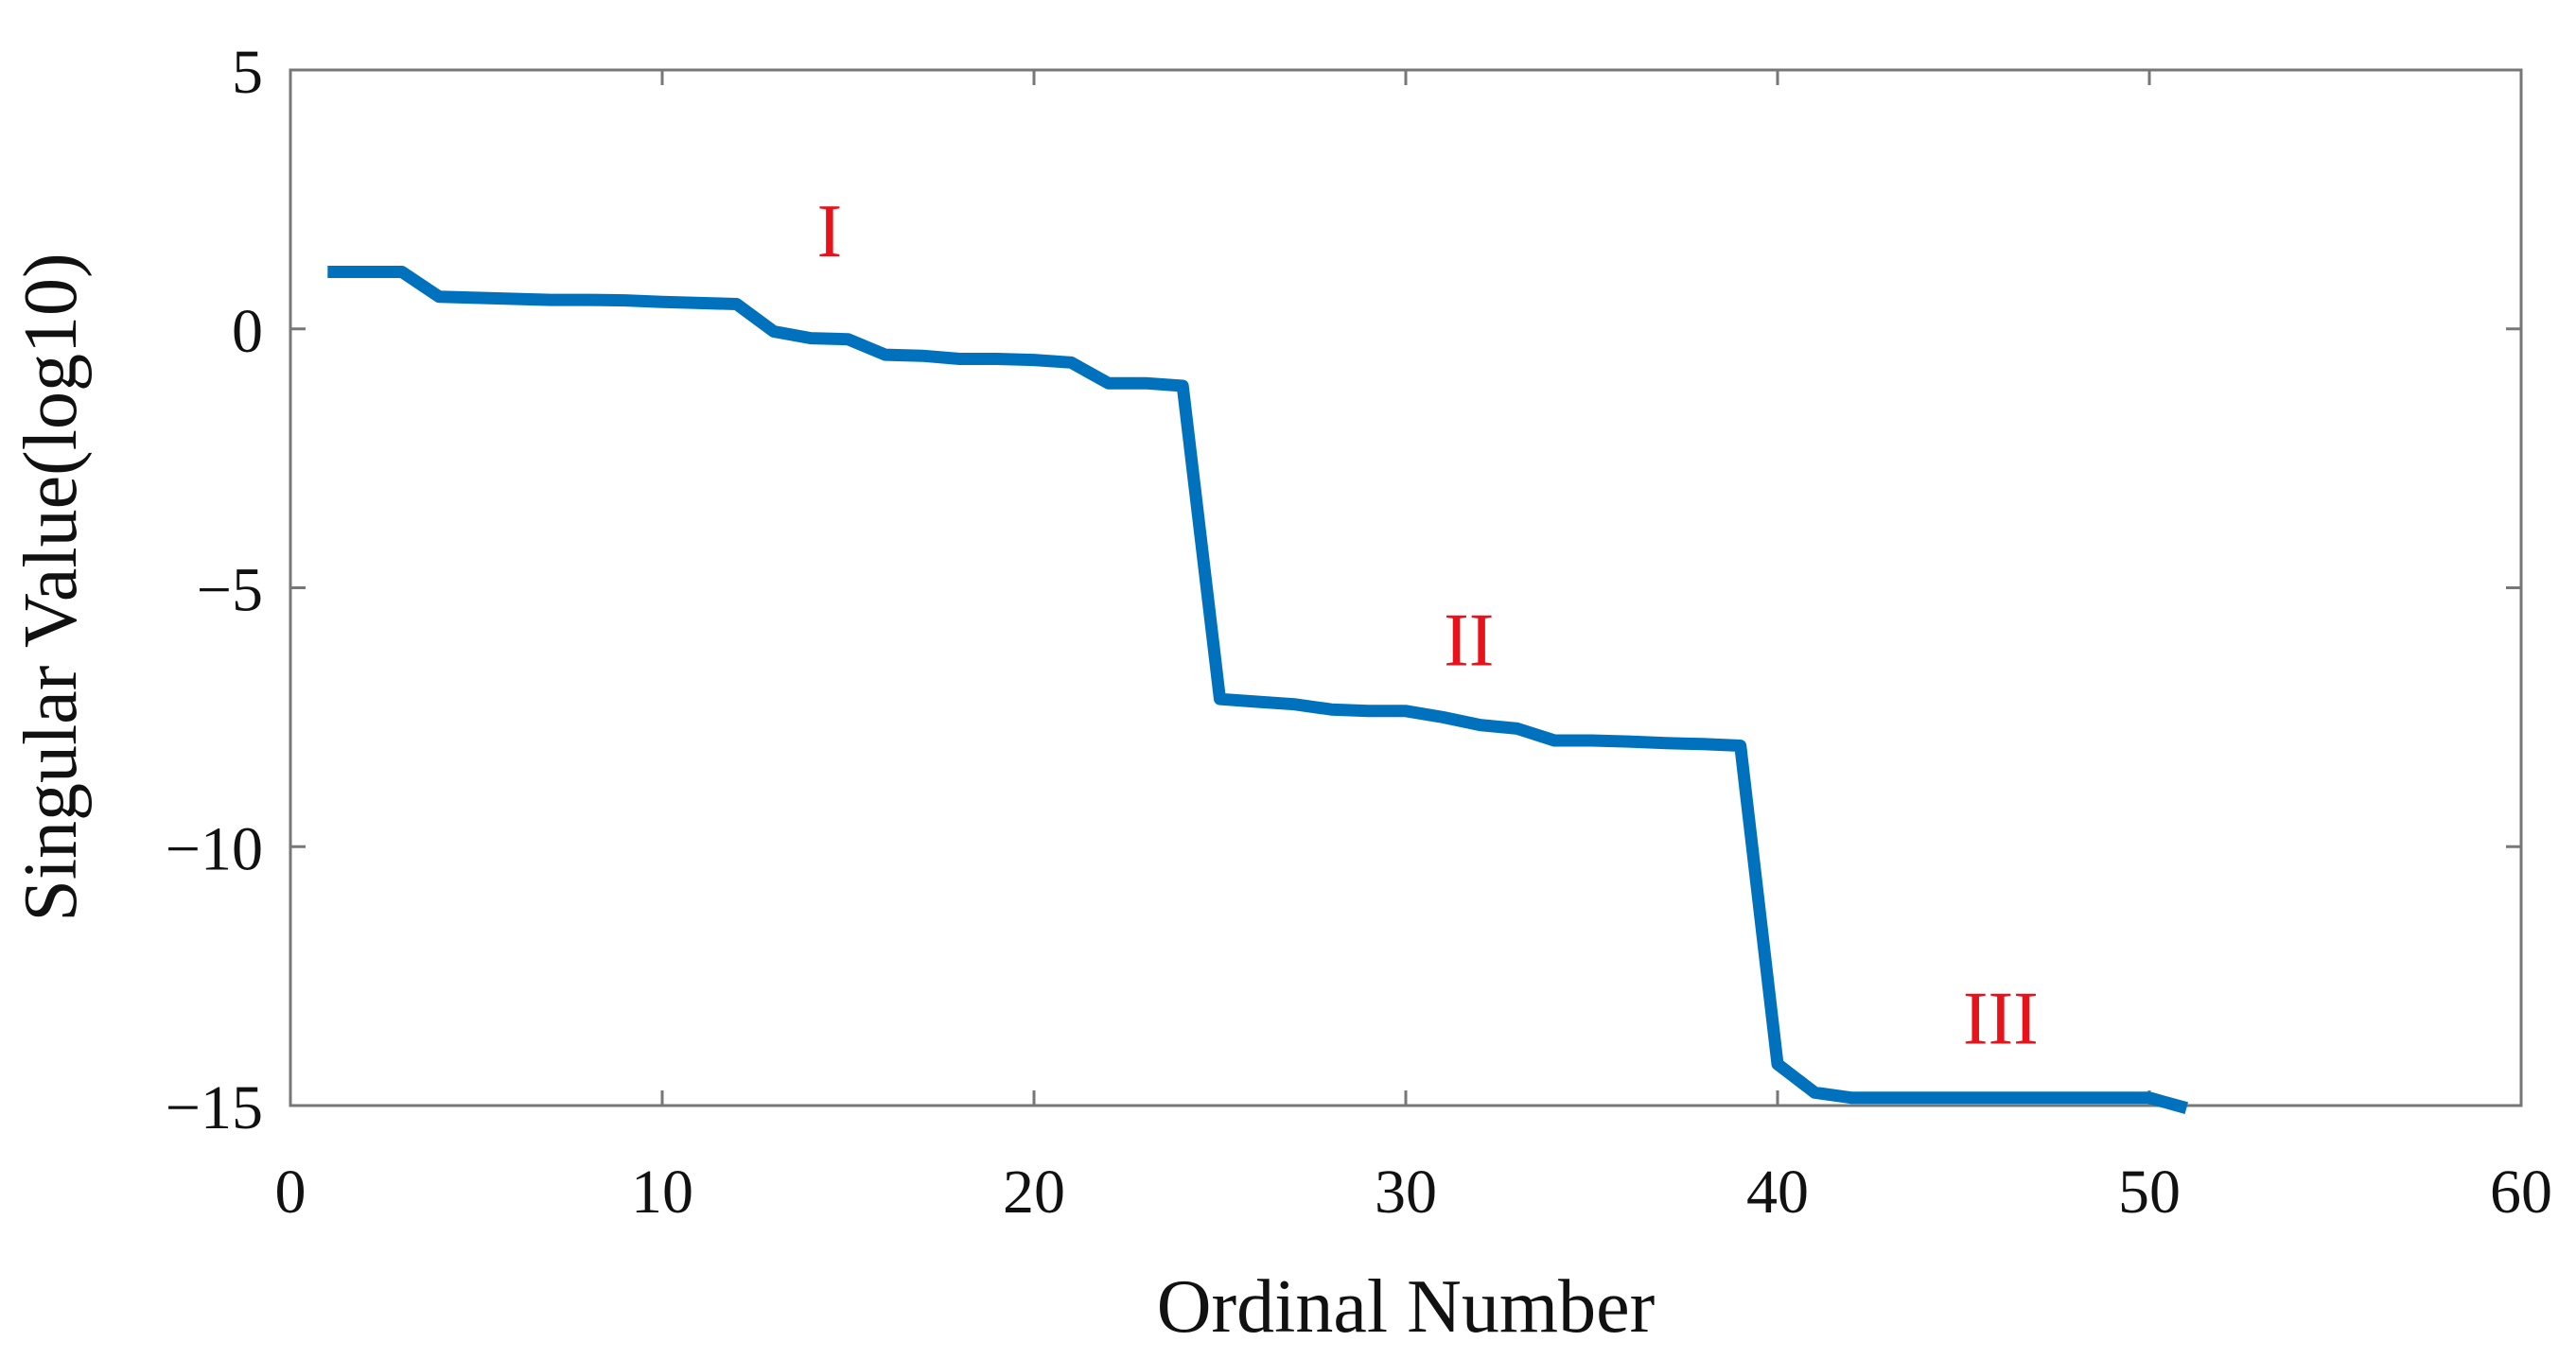 The height and width of the screenshot is (1359, 2576). I want to click on y-axis-title: Singular Value(log10), so click(51, 587).